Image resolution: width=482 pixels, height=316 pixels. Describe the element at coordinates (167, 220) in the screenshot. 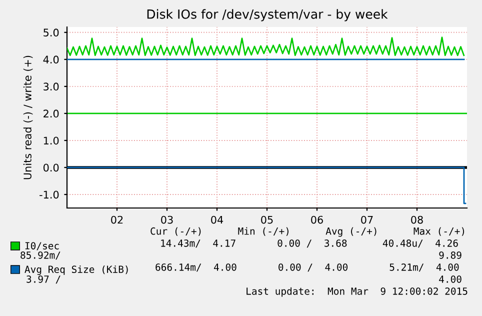

I see `x-tick-label: 03` at that location.